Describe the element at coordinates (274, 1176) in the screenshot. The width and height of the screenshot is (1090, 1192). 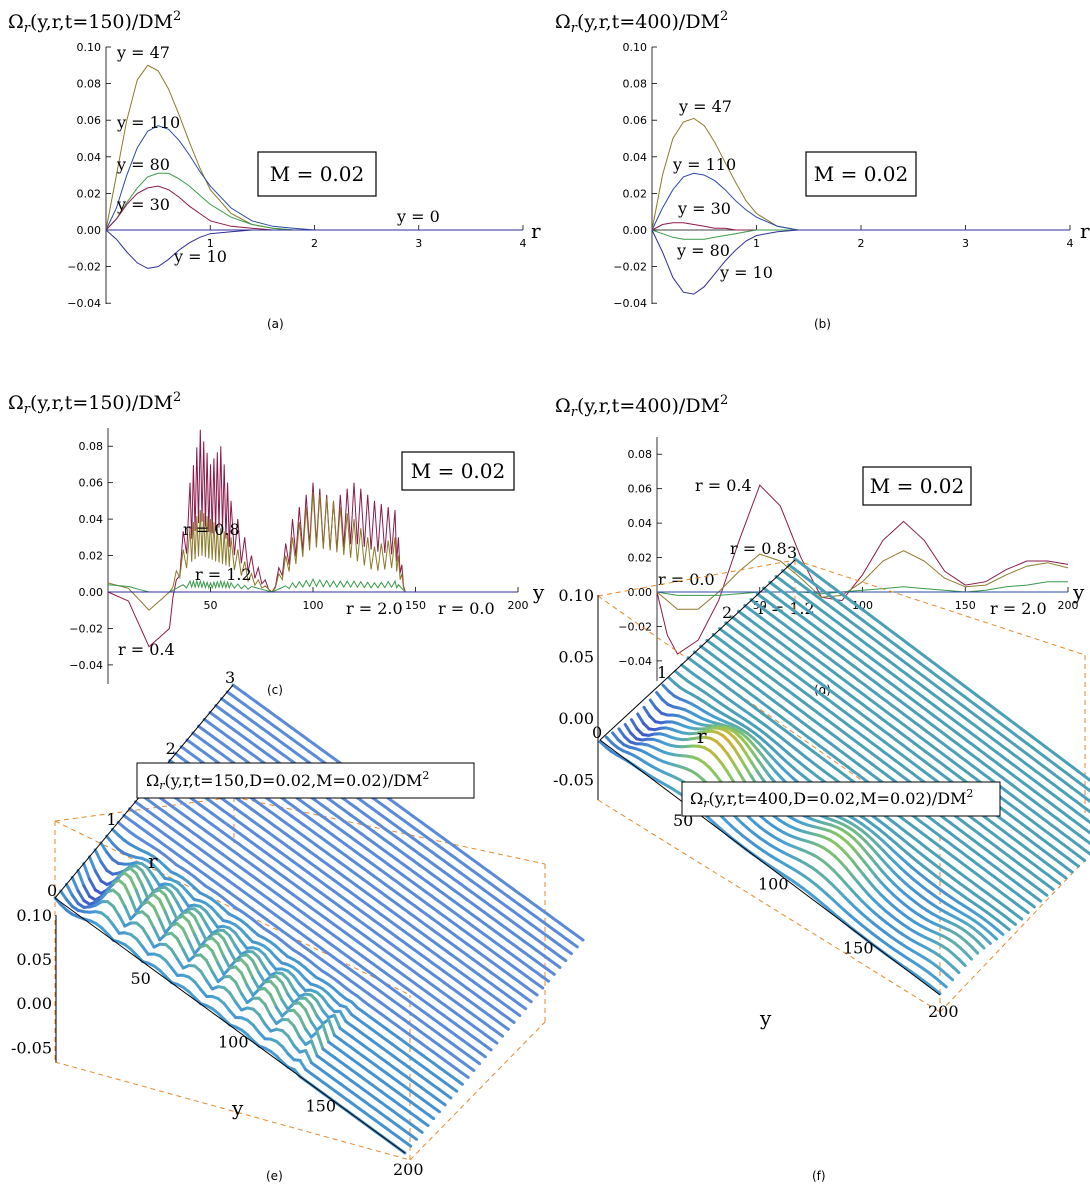
I see `panel-e-caption: (e)` at that location.